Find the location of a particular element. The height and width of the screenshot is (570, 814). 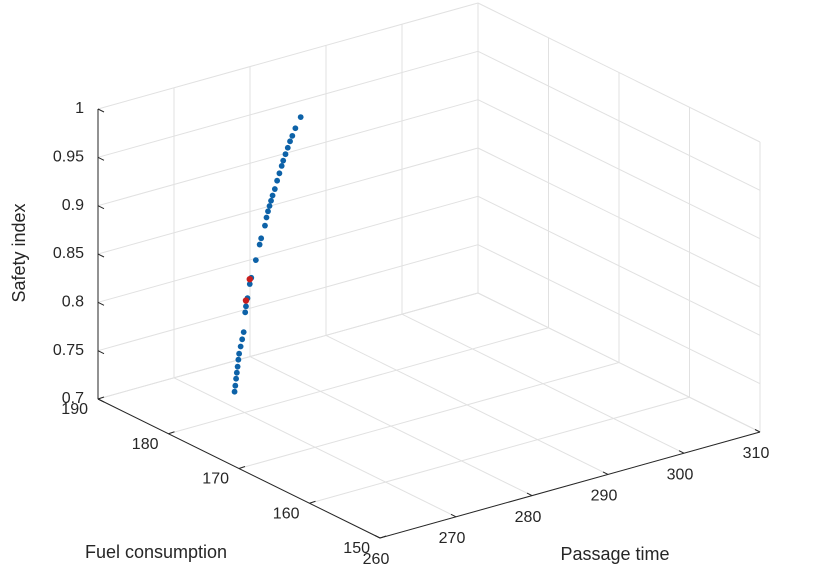

x-axis-label: Passage time is located at coordinates (614, 554).